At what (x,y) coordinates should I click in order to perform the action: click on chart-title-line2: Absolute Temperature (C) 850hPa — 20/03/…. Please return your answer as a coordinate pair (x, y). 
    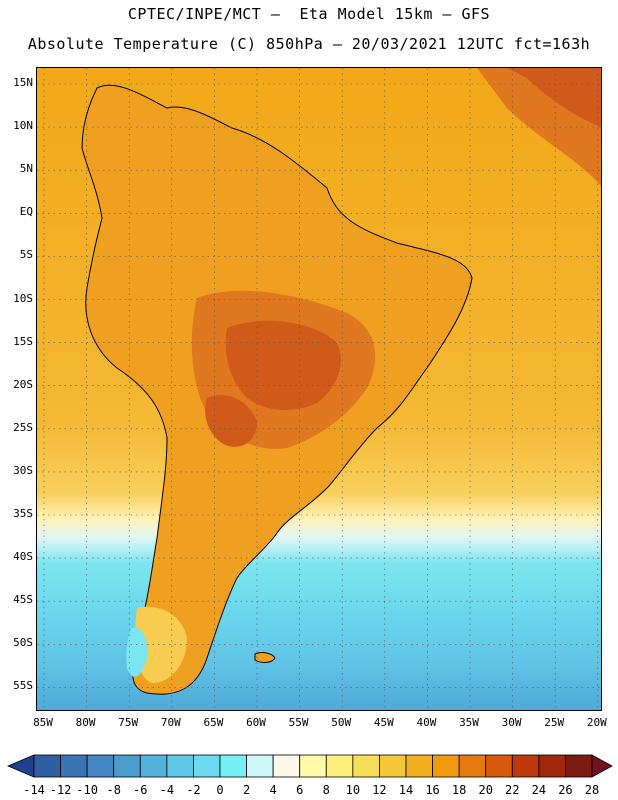
    Looking at the image, I should click on (309, 44).